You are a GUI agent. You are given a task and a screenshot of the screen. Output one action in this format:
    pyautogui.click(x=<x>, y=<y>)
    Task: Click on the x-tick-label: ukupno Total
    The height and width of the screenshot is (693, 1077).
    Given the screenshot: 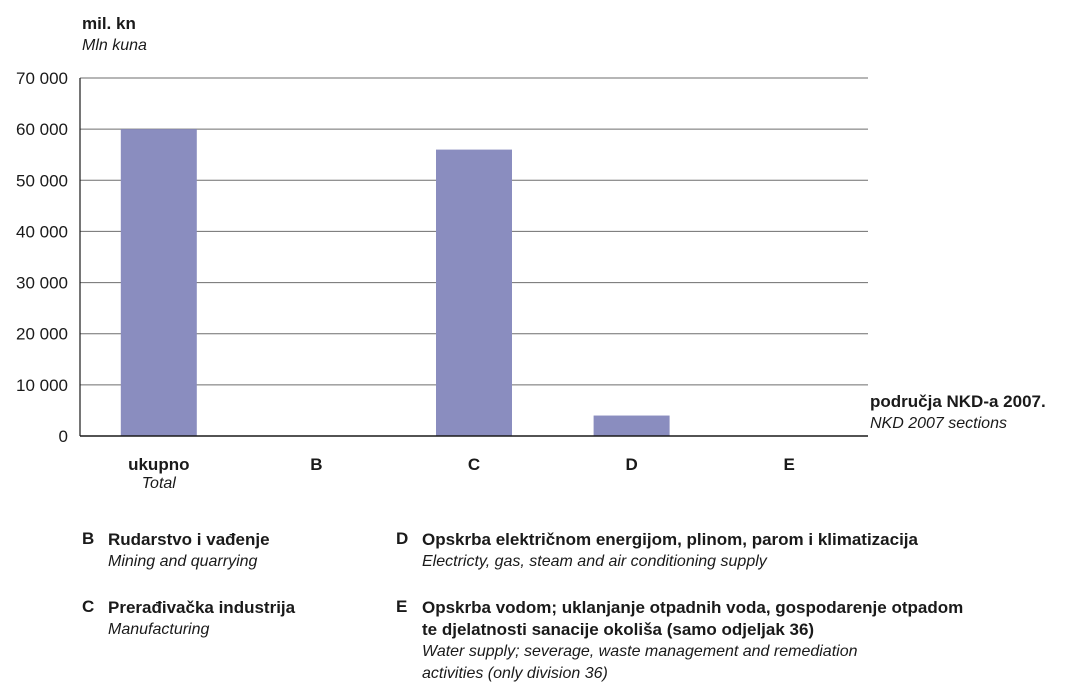 What is the action you would take?
    pyautogui.click(x=159, y=473)
    